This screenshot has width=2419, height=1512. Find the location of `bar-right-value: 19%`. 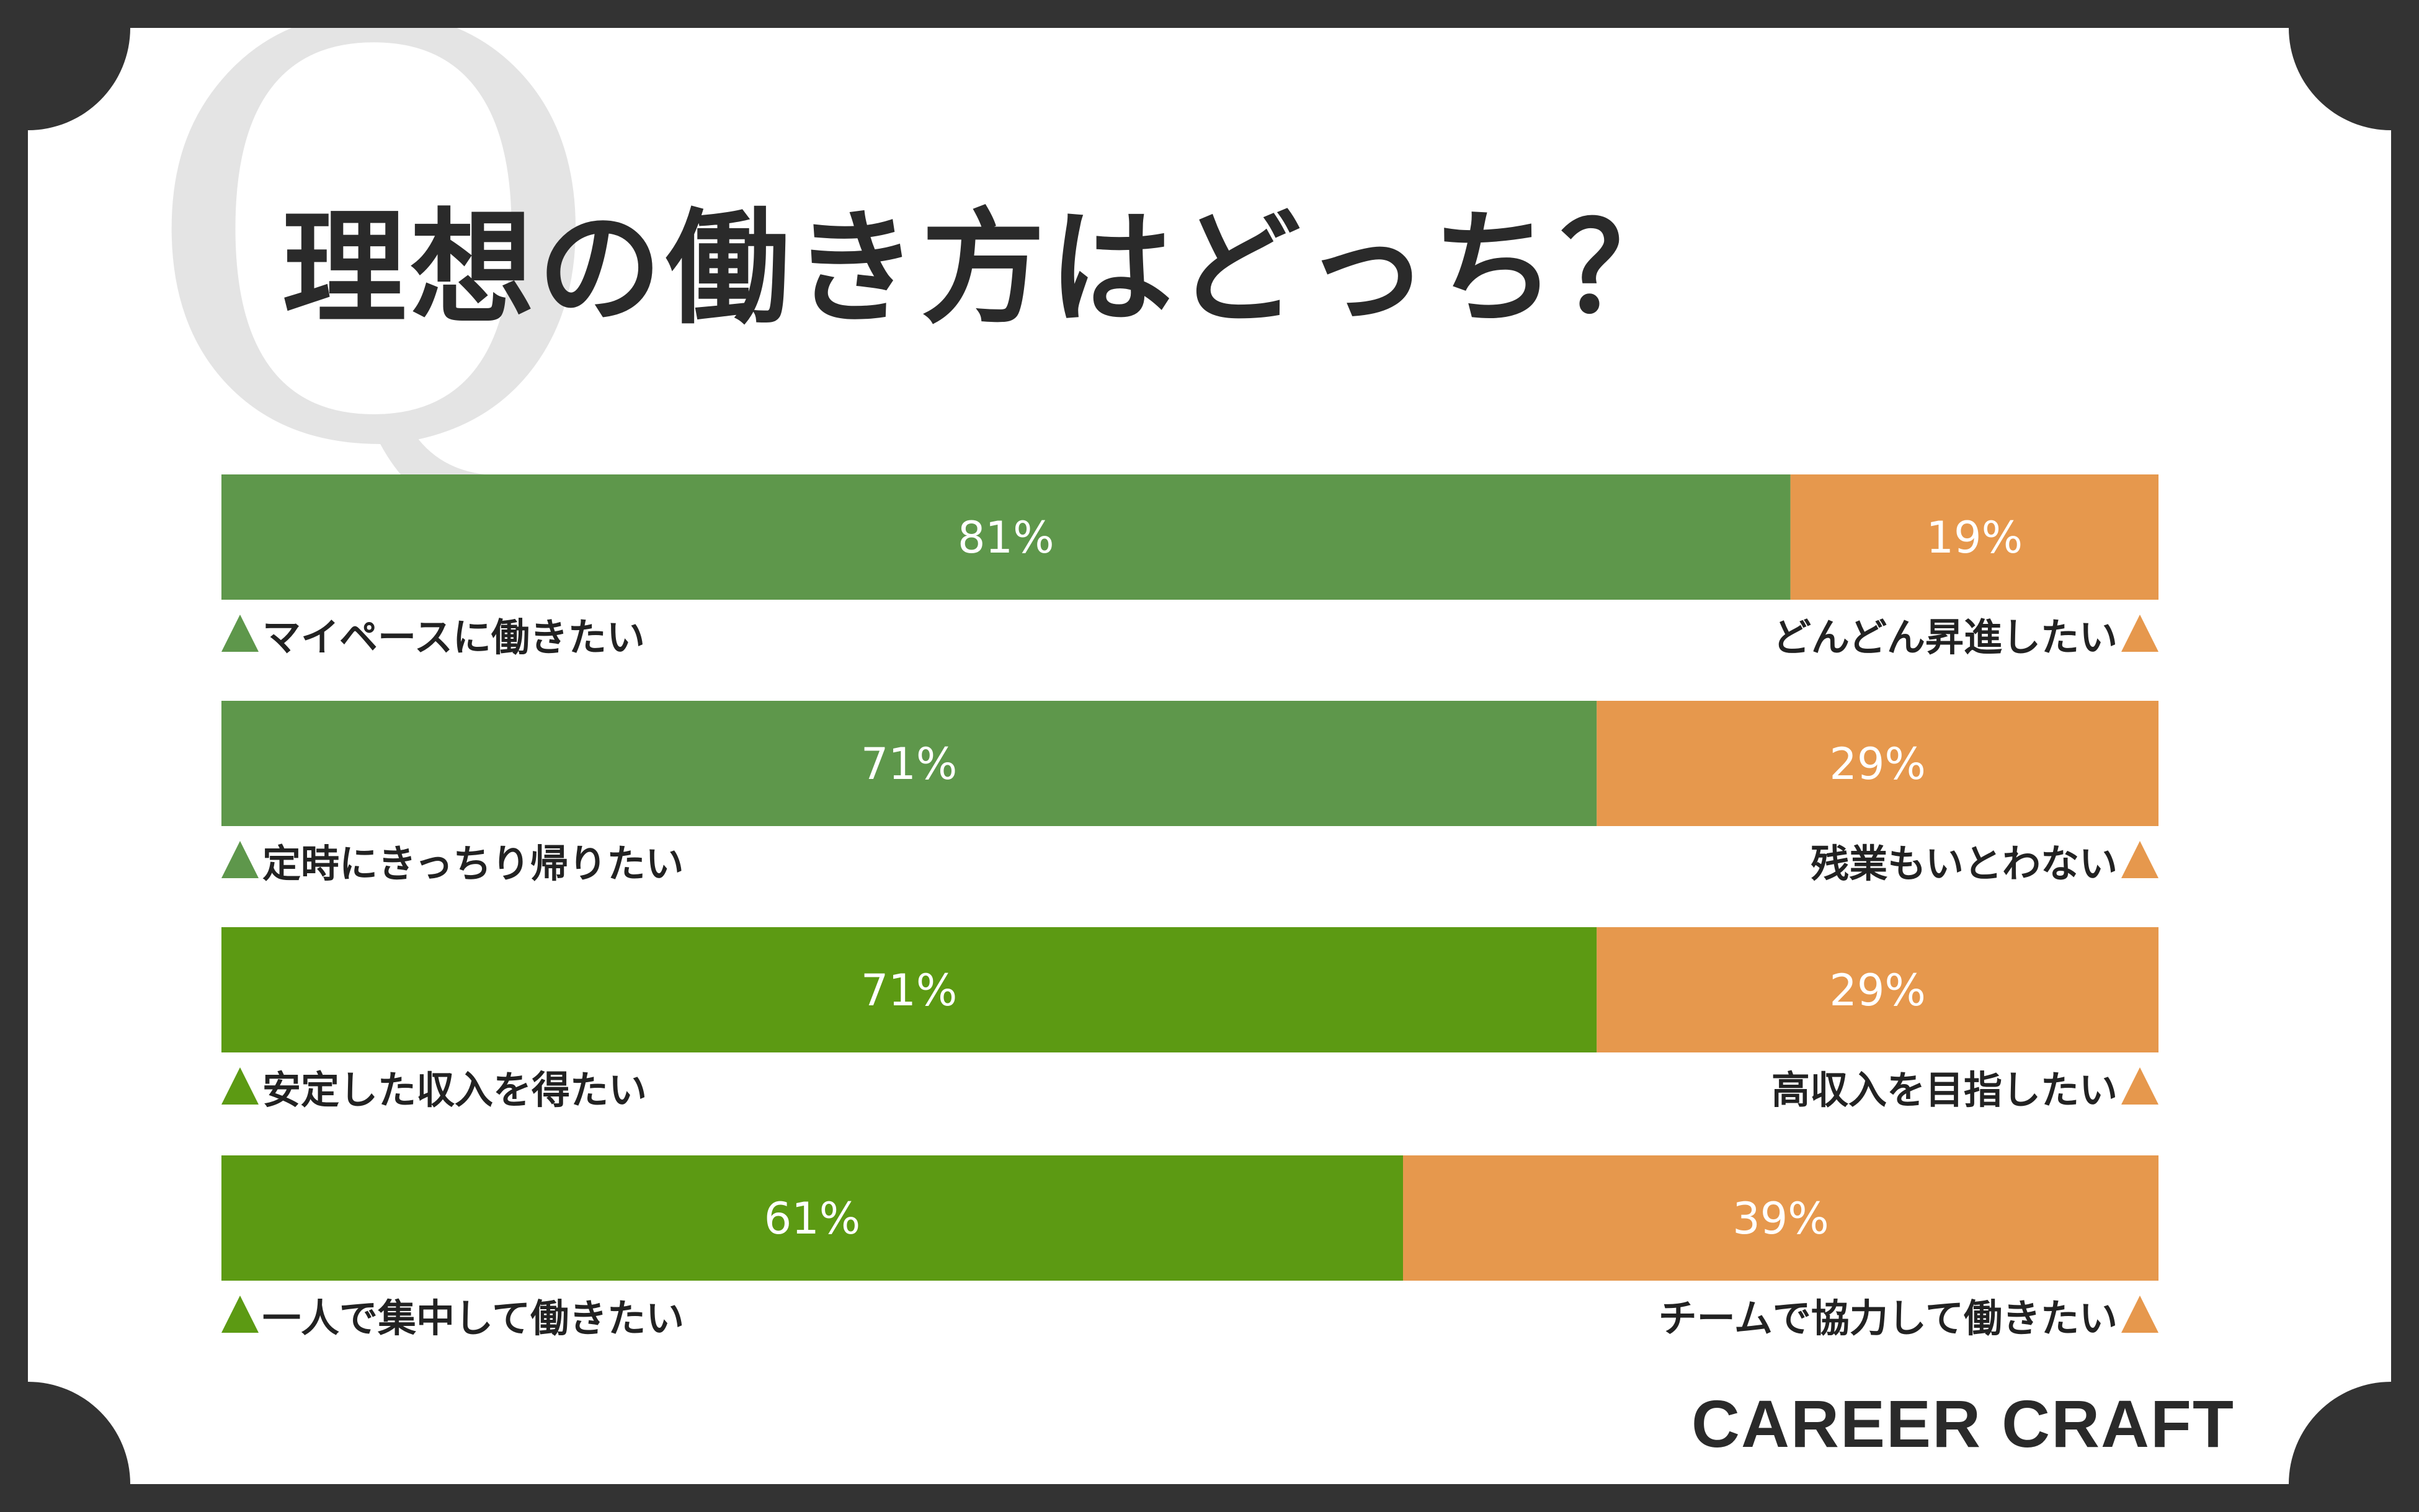

bar-right-value: 19% is located at coordinates (1975, 537).